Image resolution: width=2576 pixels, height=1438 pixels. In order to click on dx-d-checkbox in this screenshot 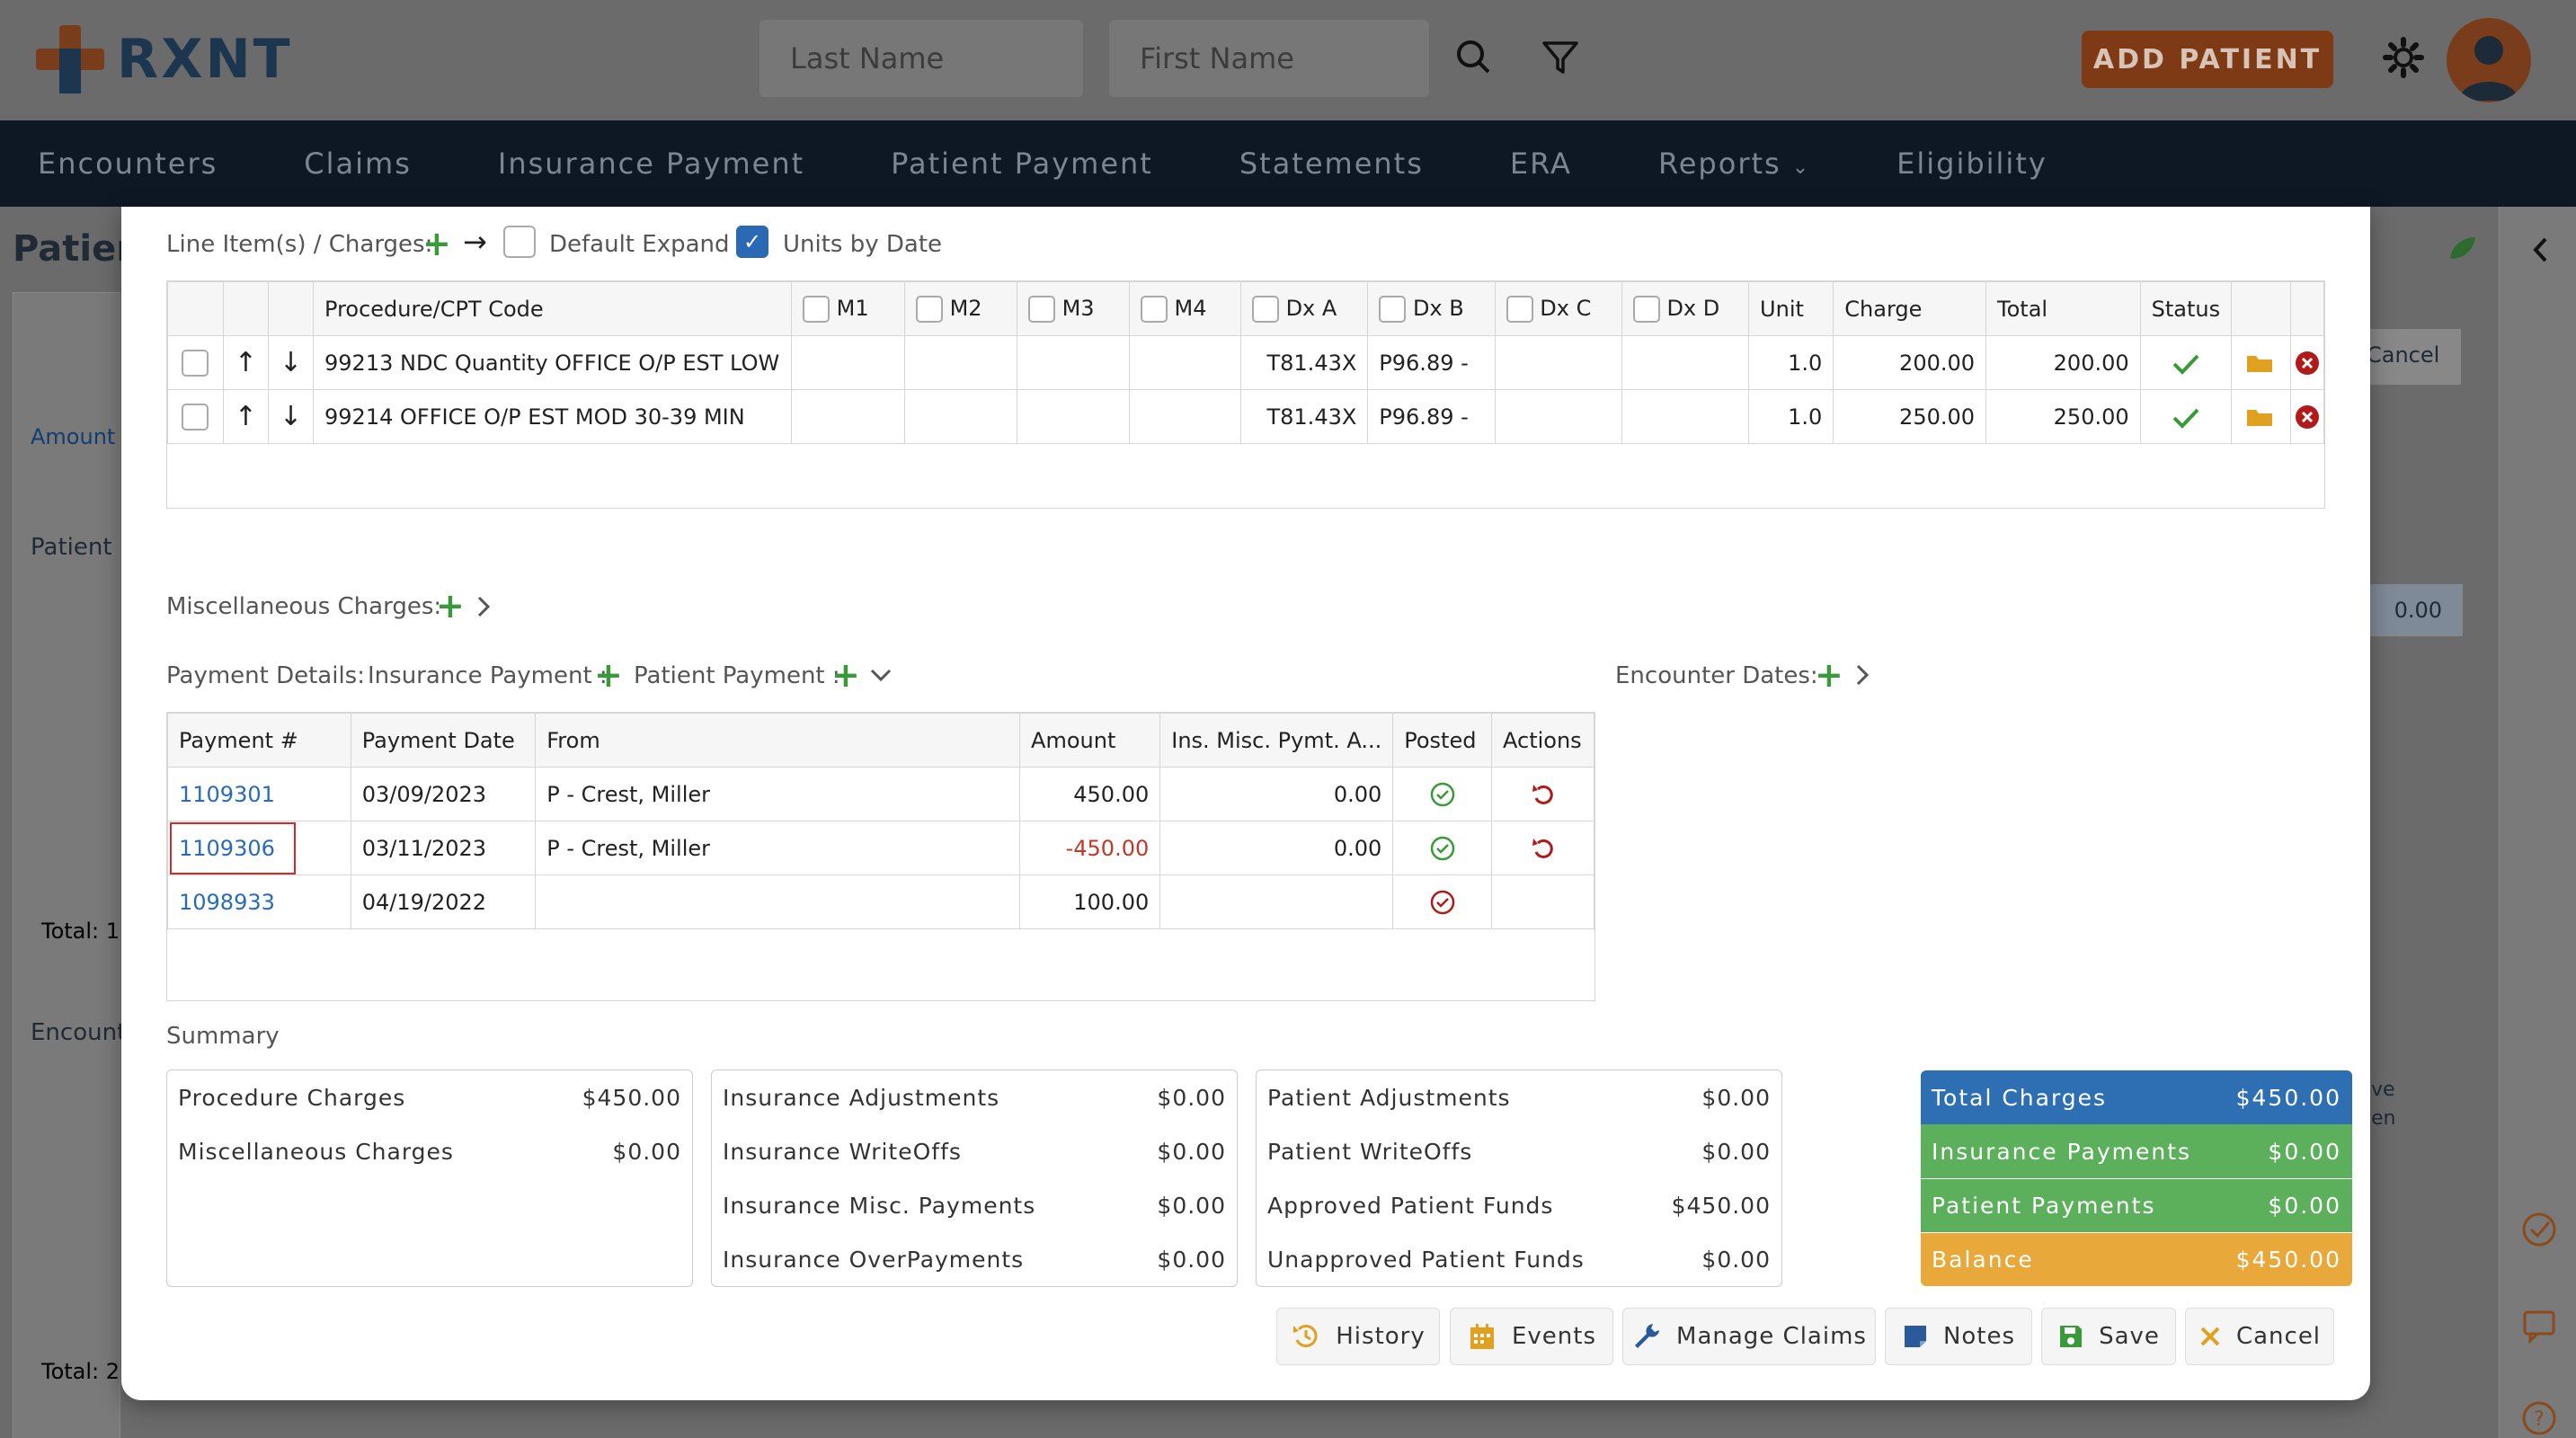, I will do `click(1646, 309)`.